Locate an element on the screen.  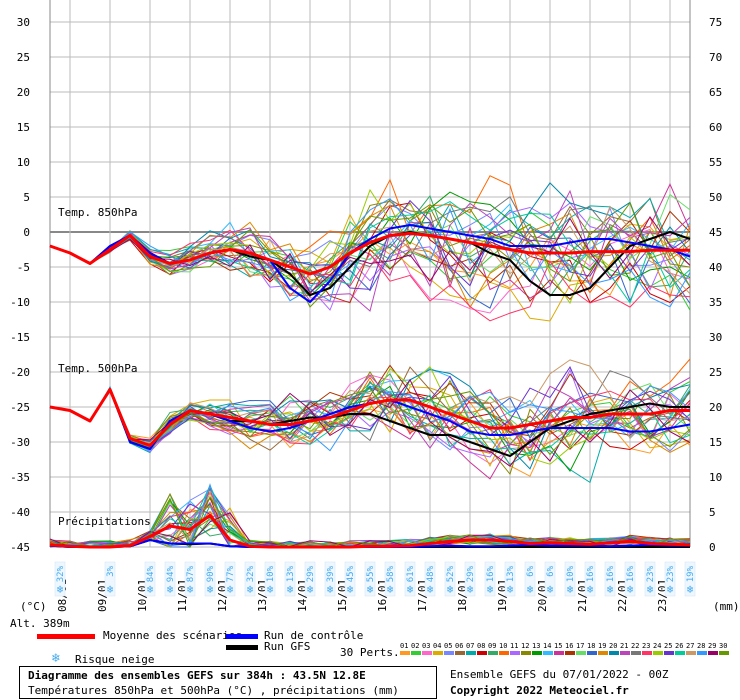
snow-risk-label: 84% is located at coordinates (151, 573).